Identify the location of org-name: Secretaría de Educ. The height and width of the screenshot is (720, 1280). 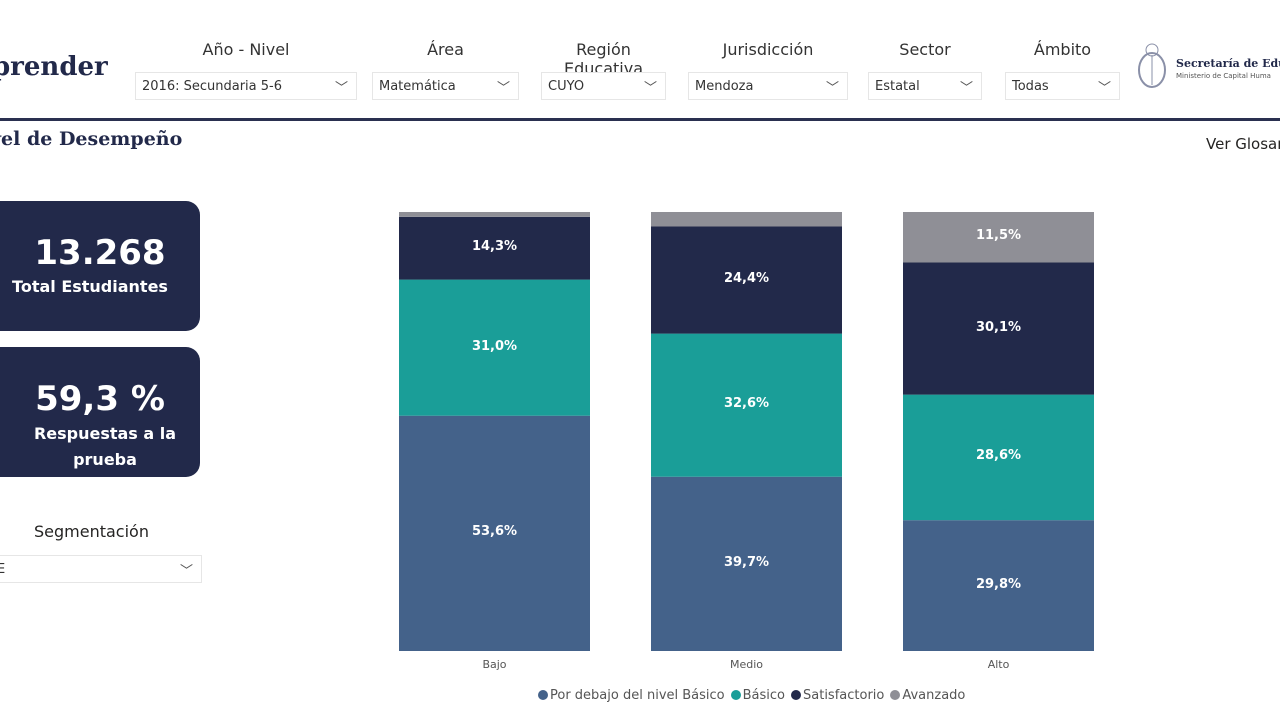
(1228, 63).